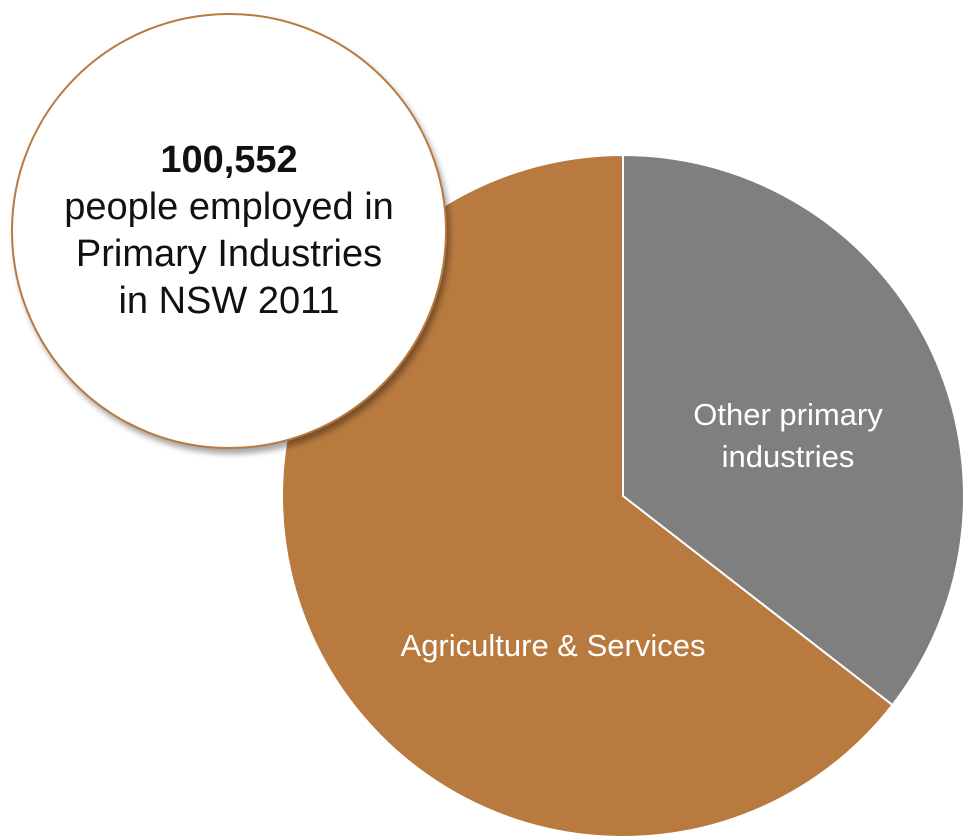 The image size is (963, 836). What do you see at coordinates (229, 160) in the screenshot?
I see `callout-value: 100,552` at bounding box center [229, 160].